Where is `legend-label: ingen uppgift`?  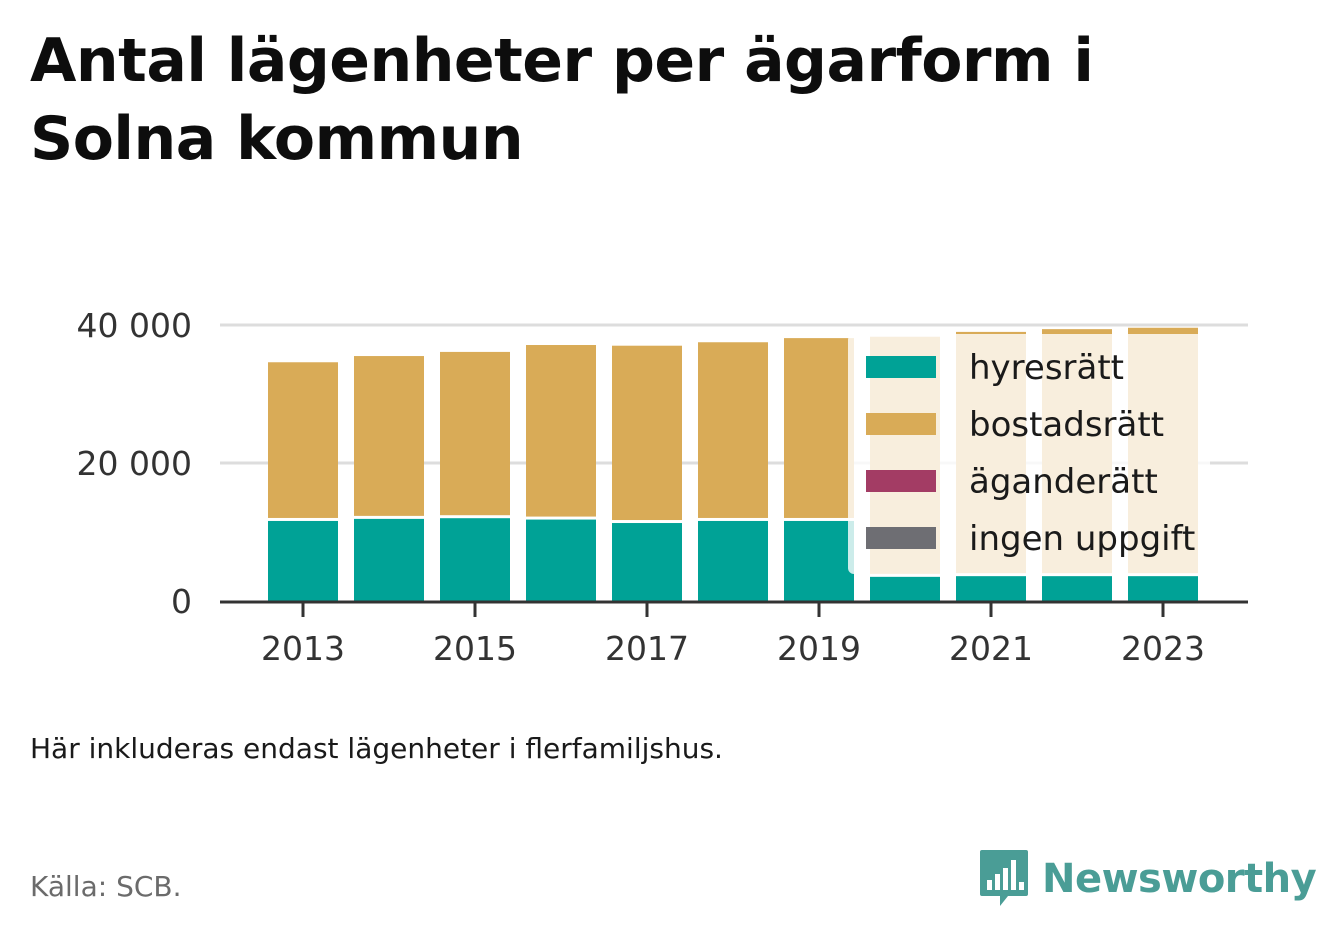
legend-label: ingen uppgift is located at coordinates (1082, 539).